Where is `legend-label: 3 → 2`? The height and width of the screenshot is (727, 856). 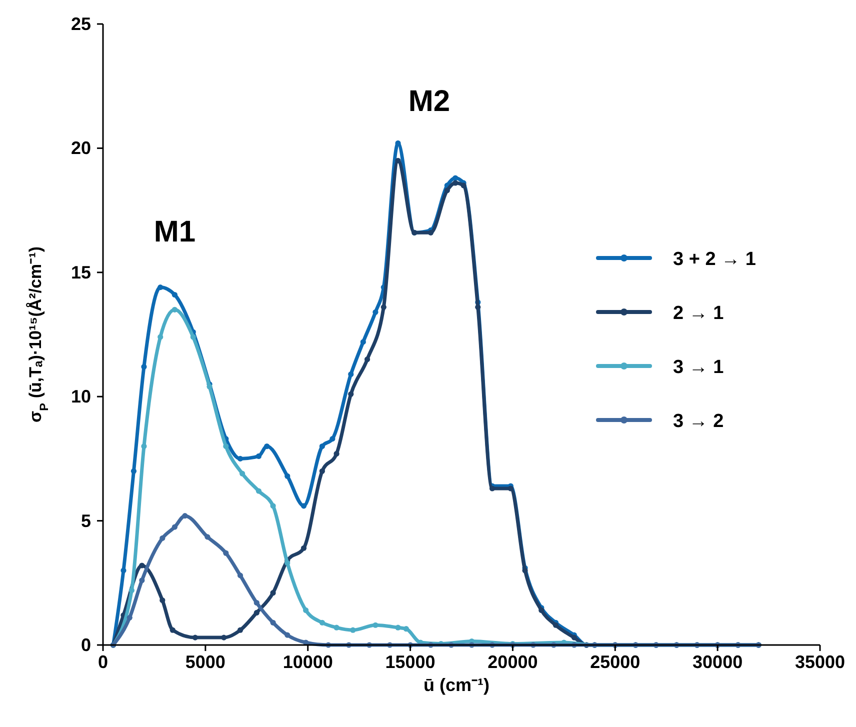
legend-label: 3 → 2 is located at coordinates (698, 421).